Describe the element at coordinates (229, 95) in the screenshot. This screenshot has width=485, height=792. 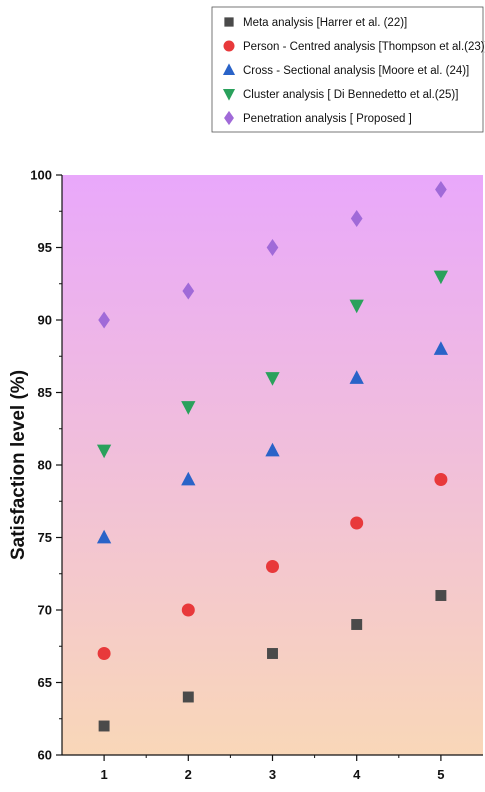
I see `legend-marker-triangle-down` at that location.